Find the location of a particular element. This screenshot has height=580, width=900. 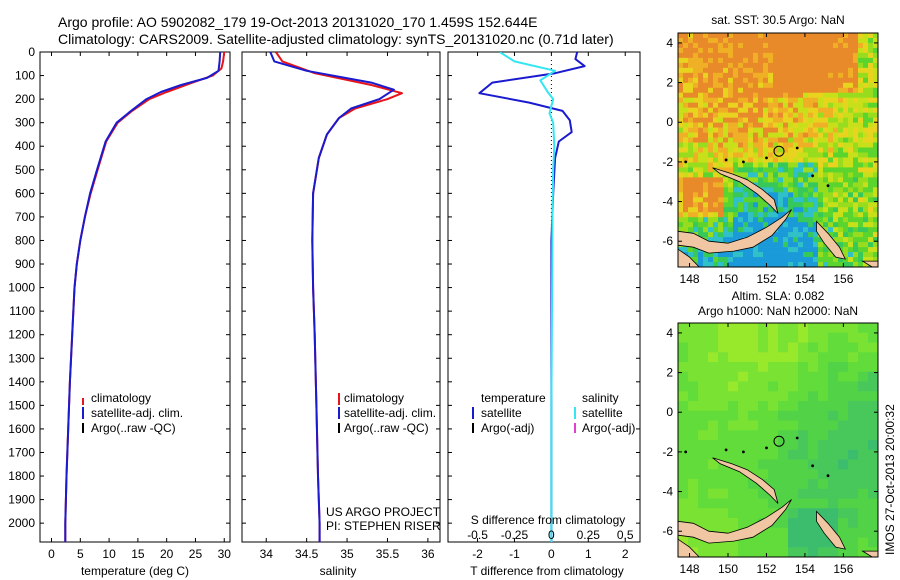

legend-label-argo: Argo(..raw -QC) is located at coordinates (386, 428).